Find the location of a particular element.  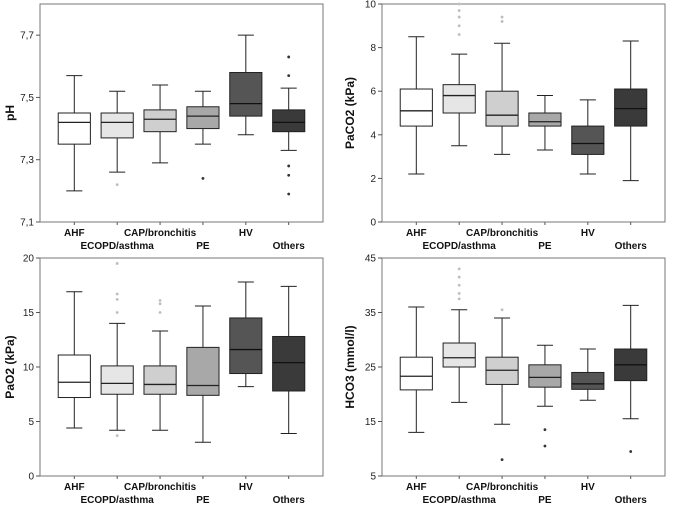

y-tick-label: 20 is located at coordinates (29, 259).